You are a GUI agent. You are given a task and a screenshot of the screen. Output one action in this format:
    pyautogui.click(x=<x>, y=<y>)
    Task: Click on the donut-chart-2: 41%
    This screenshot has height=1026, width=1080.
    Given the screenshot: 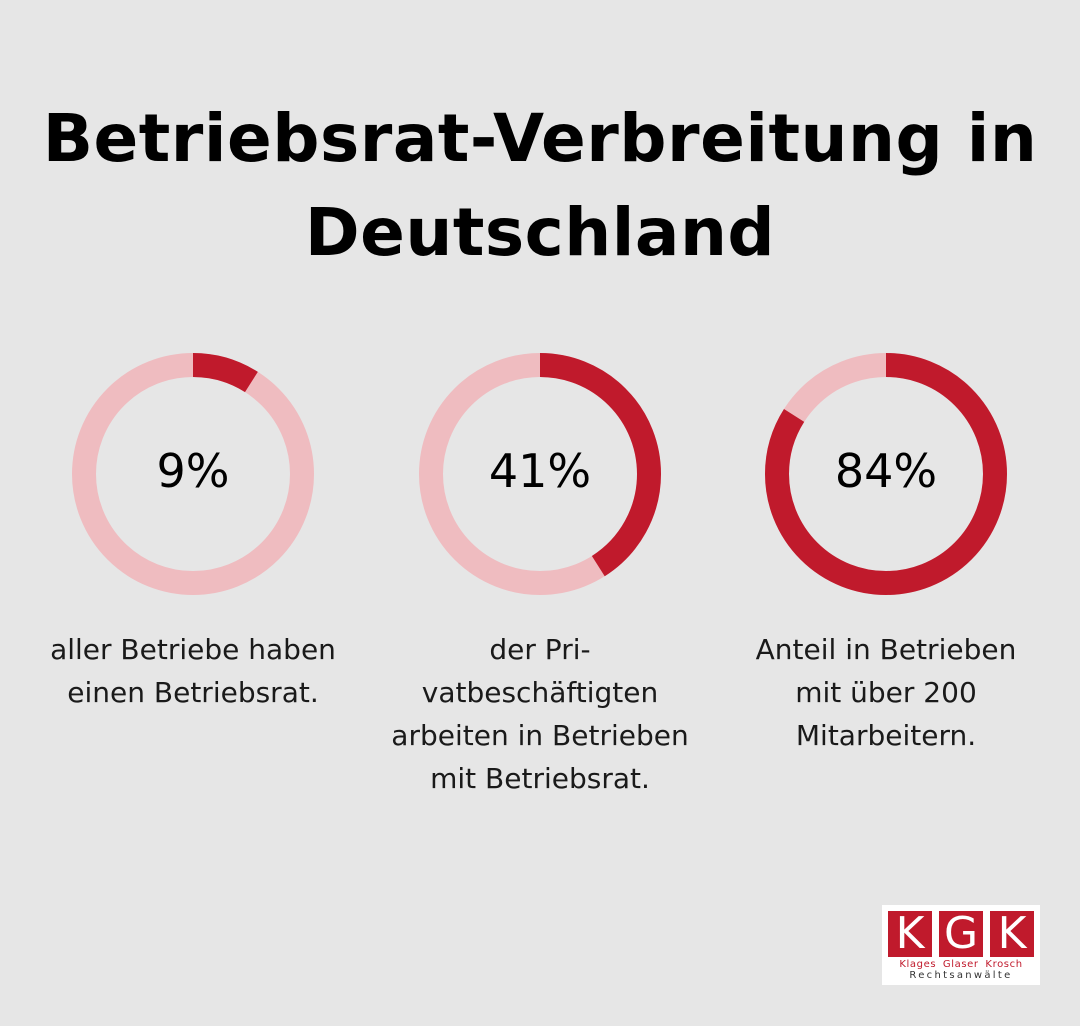 What is the action you would take?
    pyautogui.click(x=540, y=474)
    